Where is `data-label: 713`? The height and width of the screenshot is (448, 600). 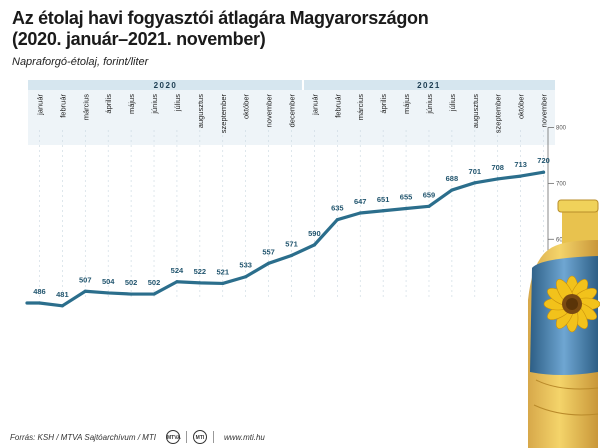
data-label: 713 is located at coordinates (520, 164).